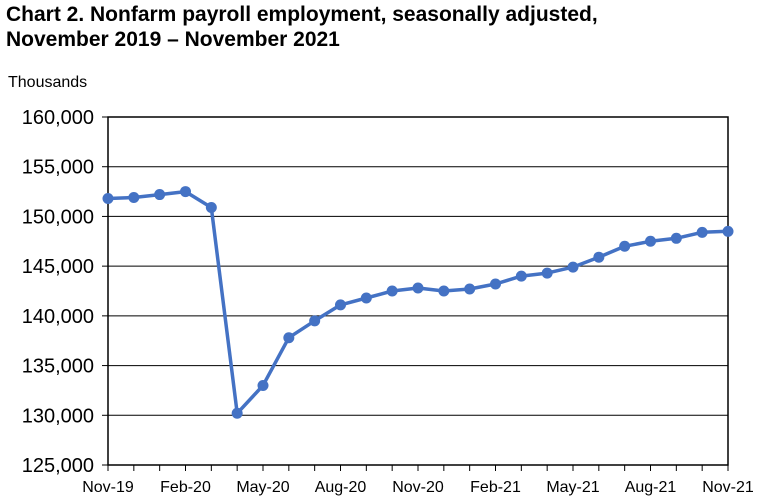 Image resolution: width=760 pixels, height=501 pixels. What do you see at coordinates (495, 487) in the screenshot?
I see `x-tick-label: Feb-21` at bounding box center [495, 487].